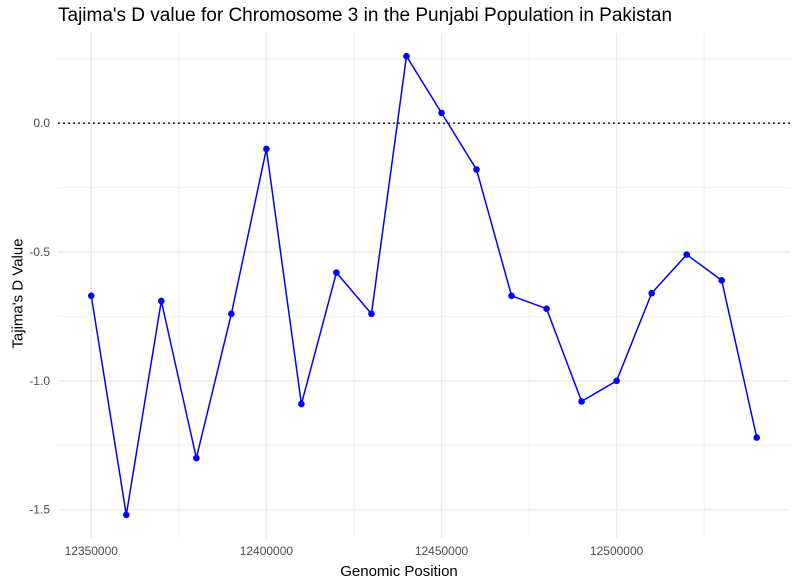 The height and width of the screenshot is (588, 798). Describe the element at coordinates (39, 381) in the screenshot. I see `y-tick-label: -1.0` at that location.